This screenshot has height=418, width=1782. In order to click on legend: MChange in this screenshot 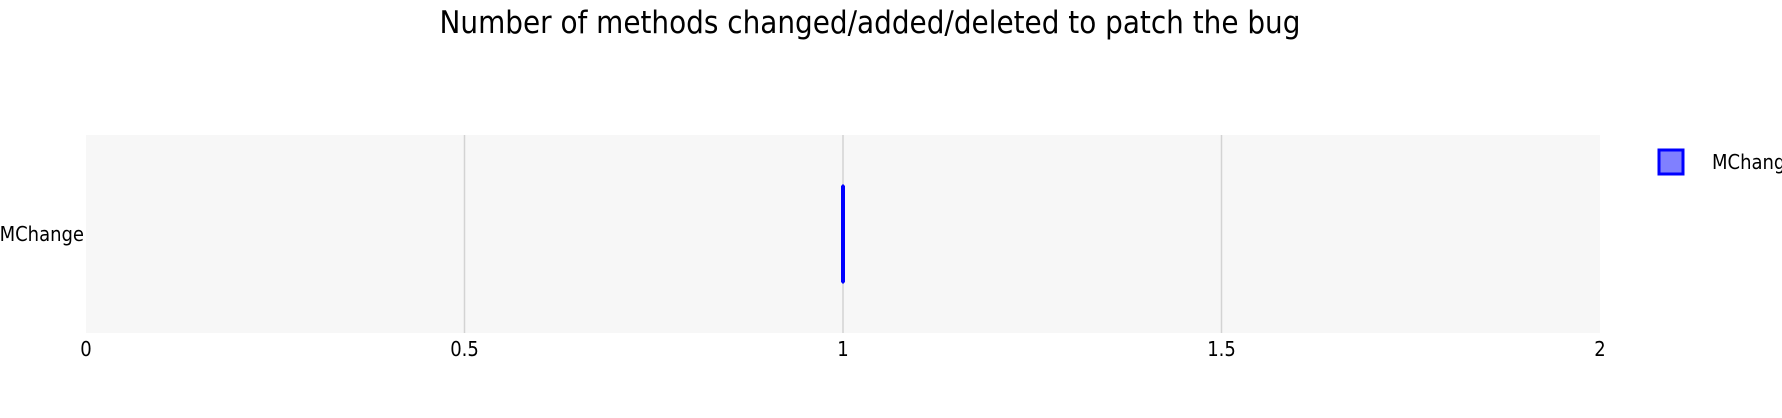, I will do `click(1719, 162)`.